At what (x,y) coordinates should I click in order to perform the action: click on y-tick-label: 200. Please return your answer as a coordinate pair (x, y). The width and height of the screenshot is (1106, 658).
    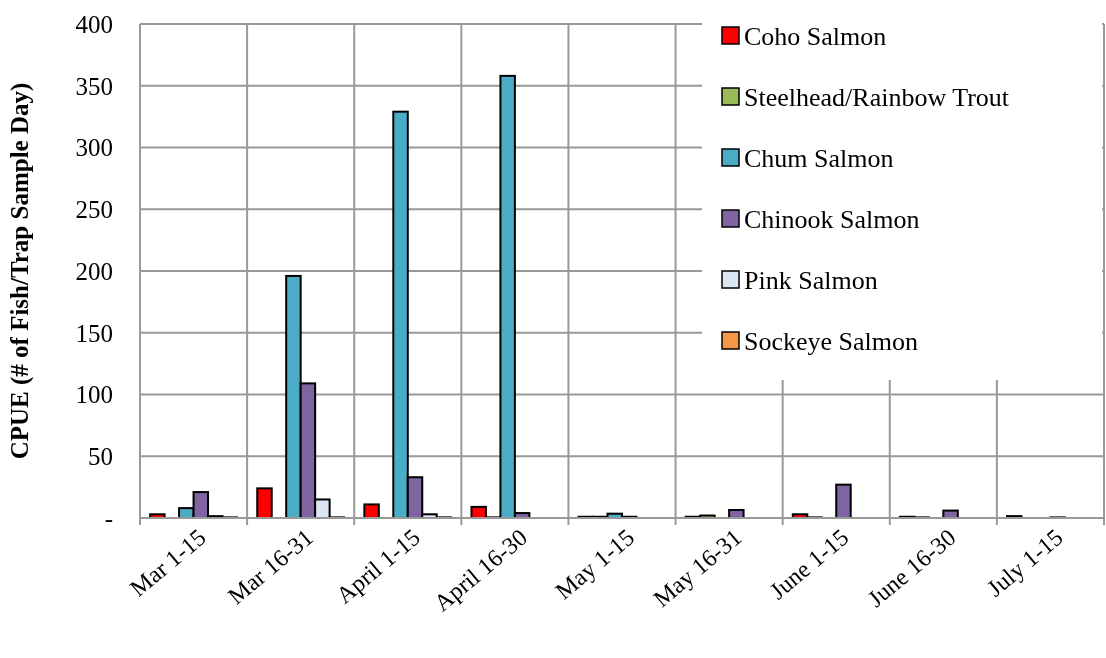
    Looking at the image, I should click on (94, 271).